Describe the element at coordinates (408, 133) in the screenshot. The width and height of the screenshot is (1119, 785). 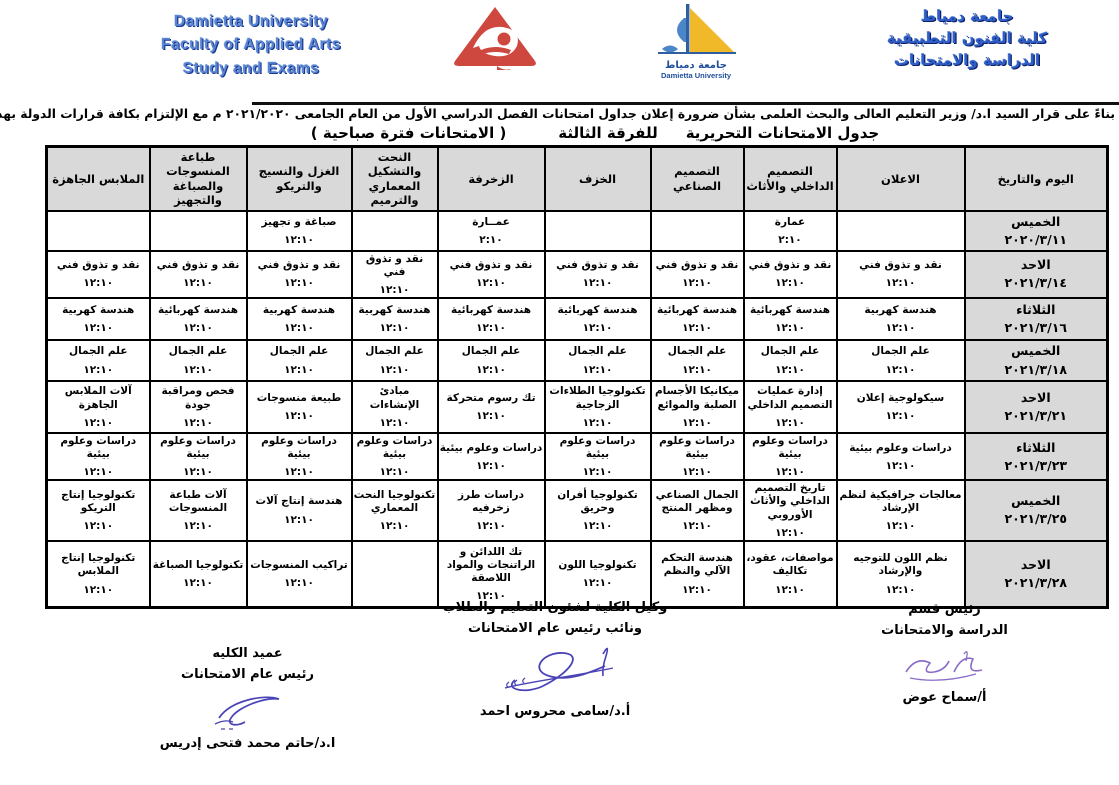
I see `schedule-title-period: ( الامتحانات فترة صباحية )` at that location.